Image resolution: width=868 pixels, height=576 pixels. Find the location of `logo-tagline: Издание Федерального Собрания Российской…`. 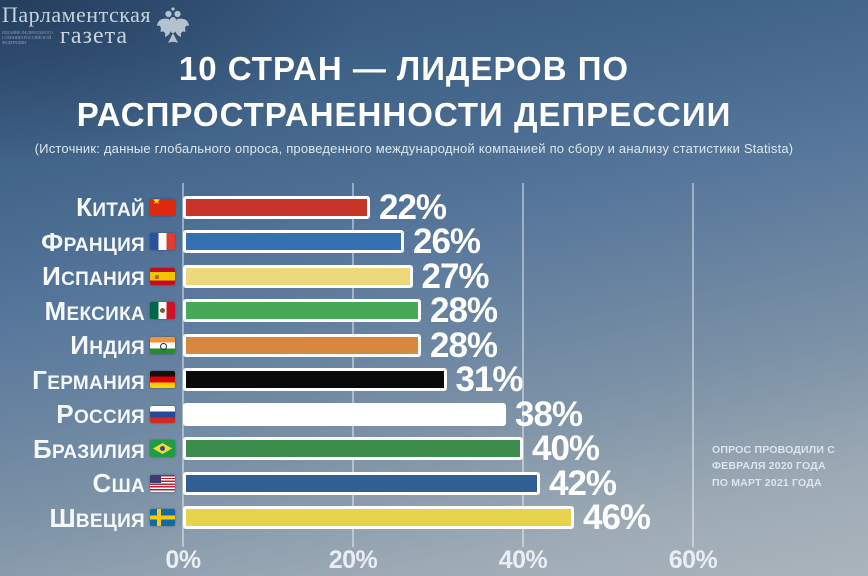

logo-tagline: Издание Федерального Собрания Российской… is located at coordinates (27, 38).